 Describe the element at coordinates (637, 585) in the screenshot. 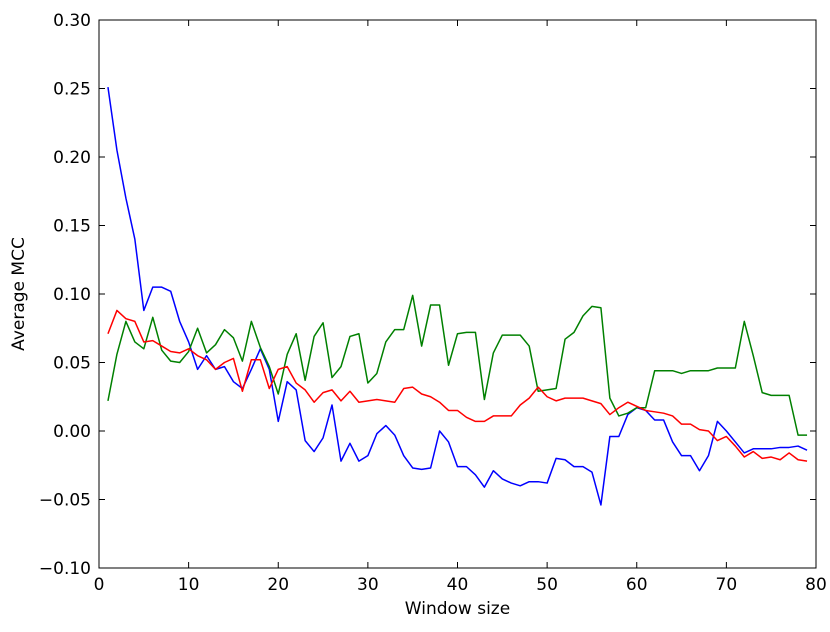

I see `x-tick-label: 60` at that location.